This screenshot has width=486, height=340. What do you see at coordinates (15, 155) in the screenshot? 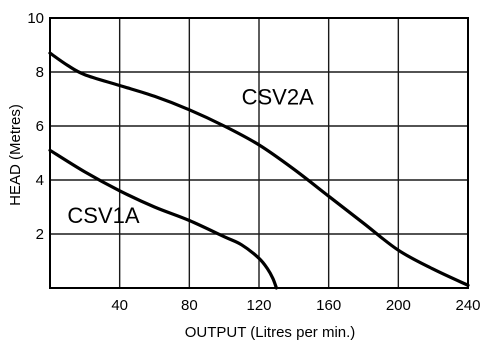
I see `y-axis-title: HEAD (Metres)` at bounding box center [15, 155].